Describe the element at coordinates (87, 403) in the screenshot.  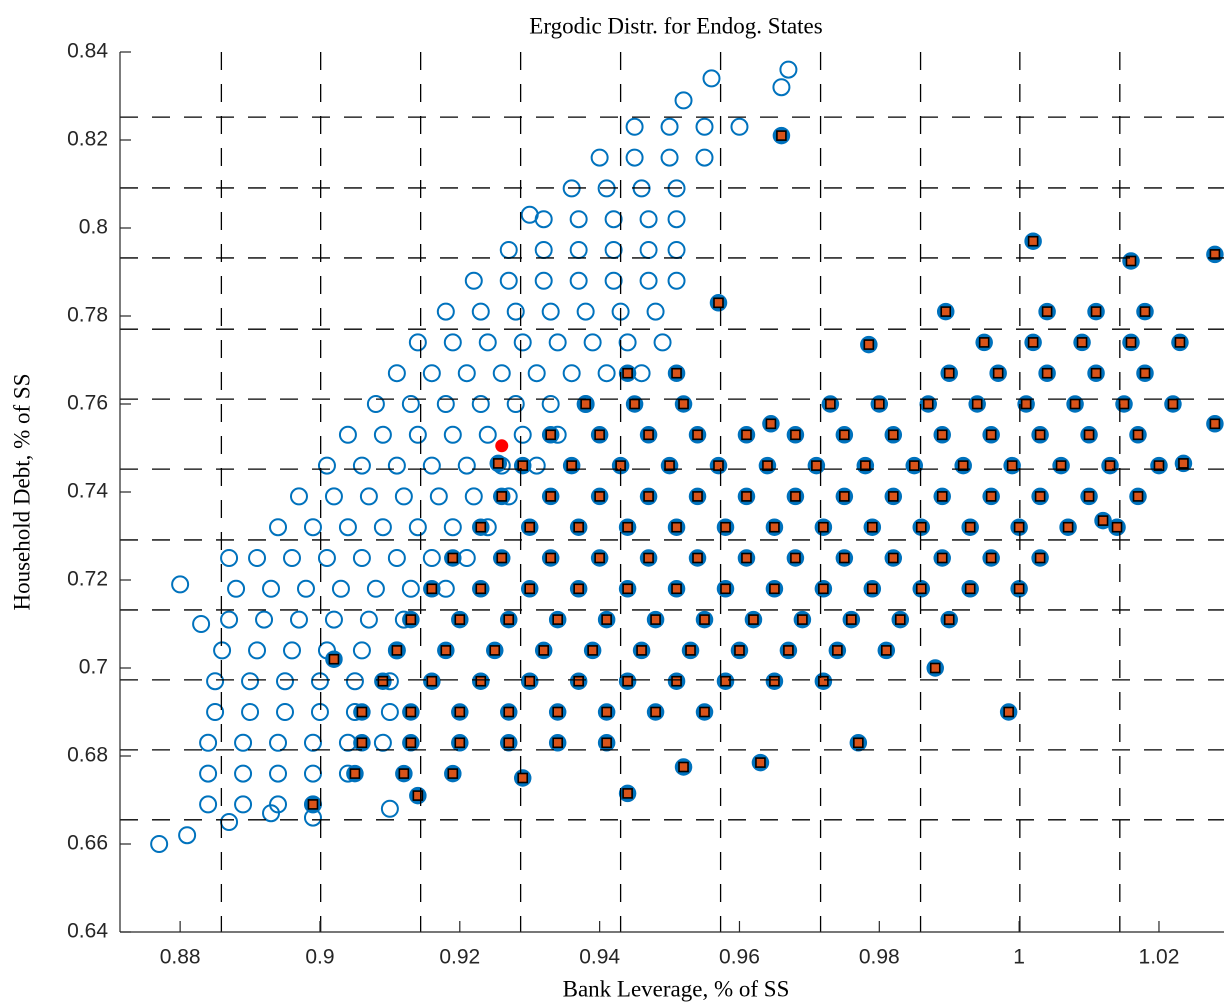
I see `y-tick-label: 0.76` at that location.